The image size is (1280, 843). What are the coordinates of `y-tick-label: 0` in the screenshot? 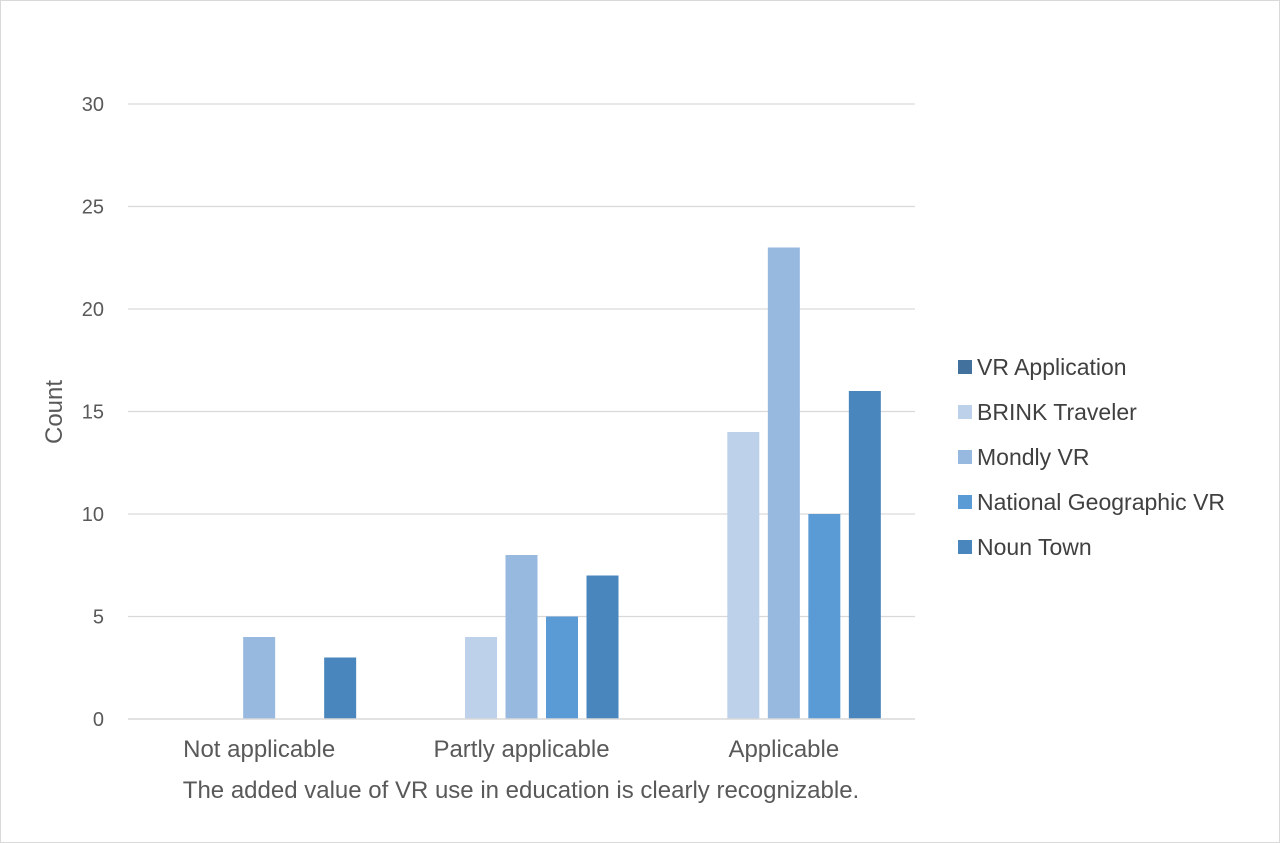 It's located at (98, 720).